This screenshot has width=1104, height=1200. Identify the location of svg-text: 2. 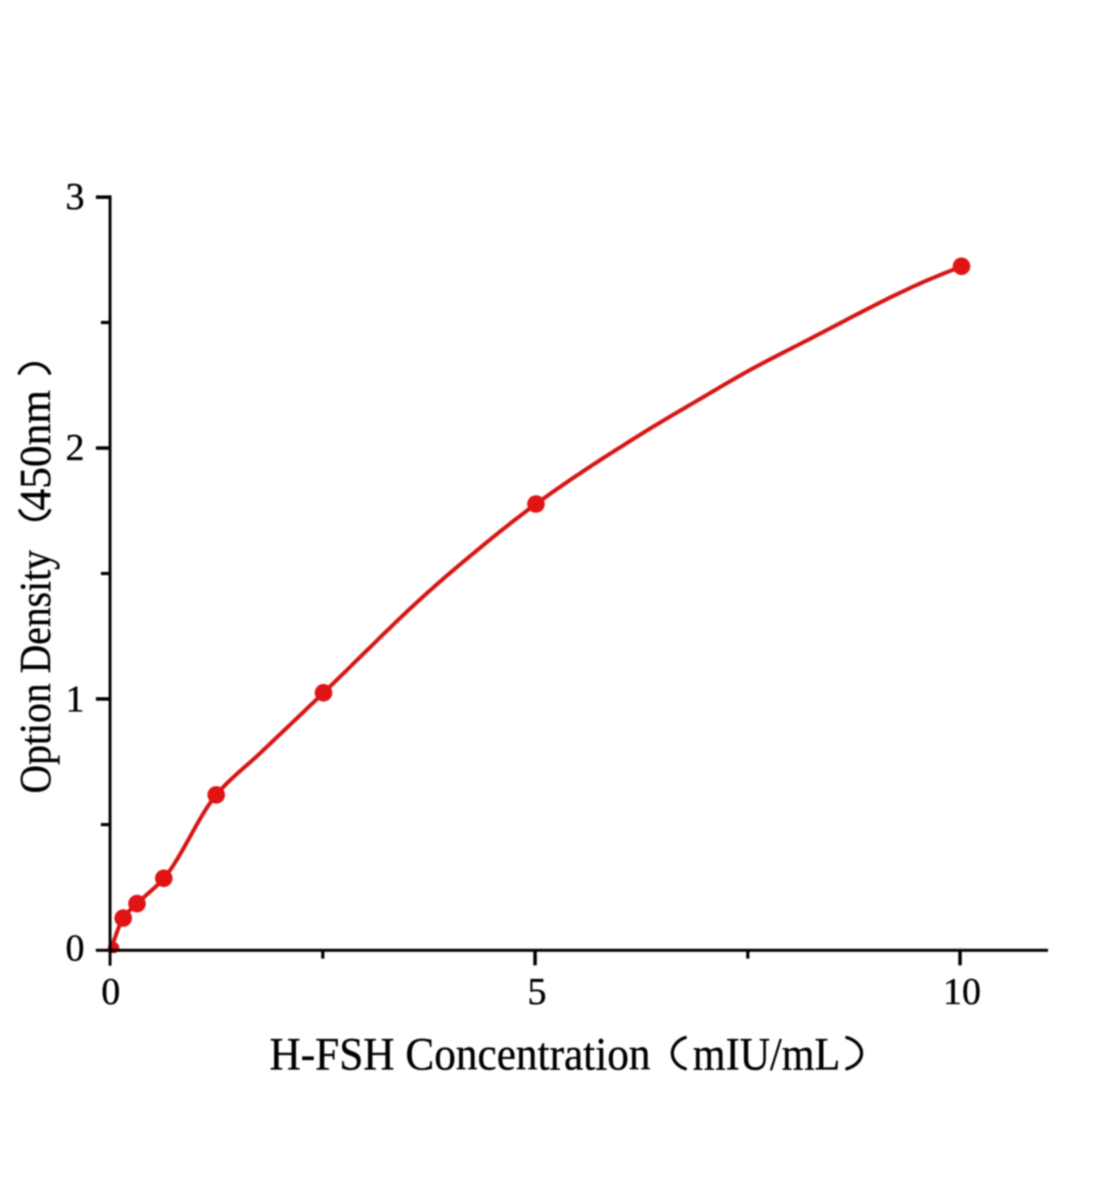
(75, 448).